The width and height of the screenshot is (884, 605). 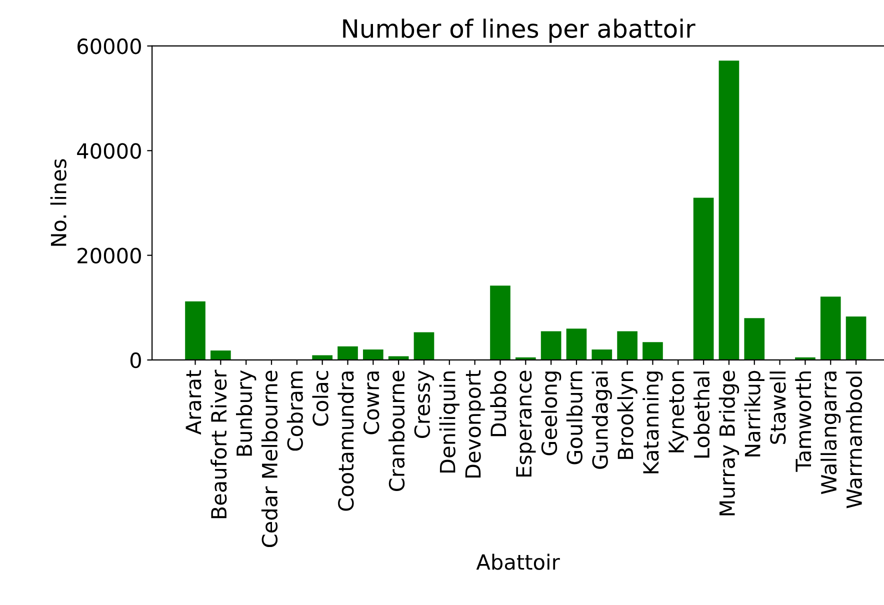 I want to click on x-tick-label: Murray Bridge, so click(x=729, y=443).